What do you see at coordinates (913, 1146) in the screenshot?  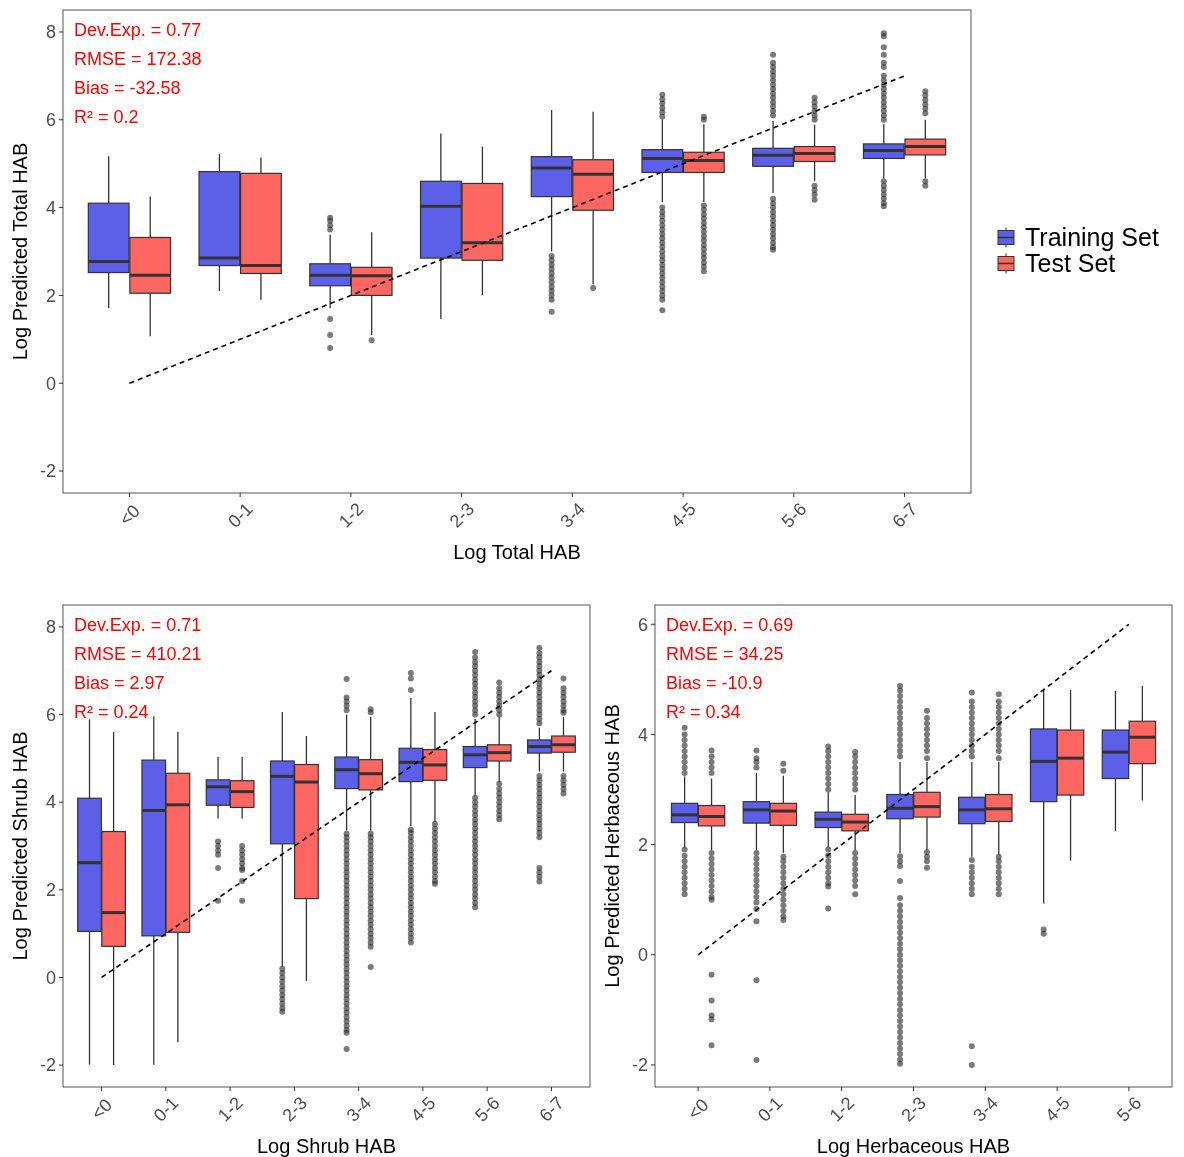 I see `x-axis-title: Log Herbaceous HAB` at bounding box center [913, 1146].